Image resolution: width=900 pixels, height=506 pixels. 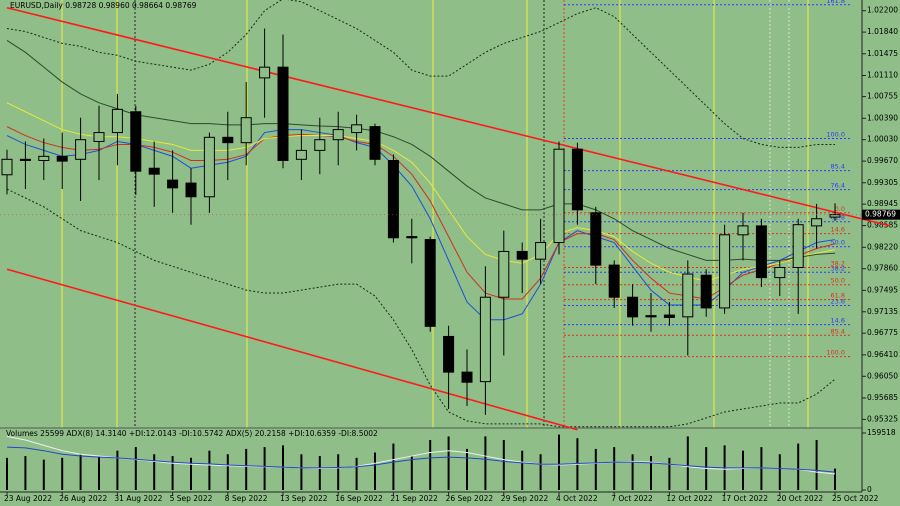 What do you see at coordinates (882, 418) in the screenshot?
I see `y-tick-label: 0.95325` at bounding box center [882, 418].